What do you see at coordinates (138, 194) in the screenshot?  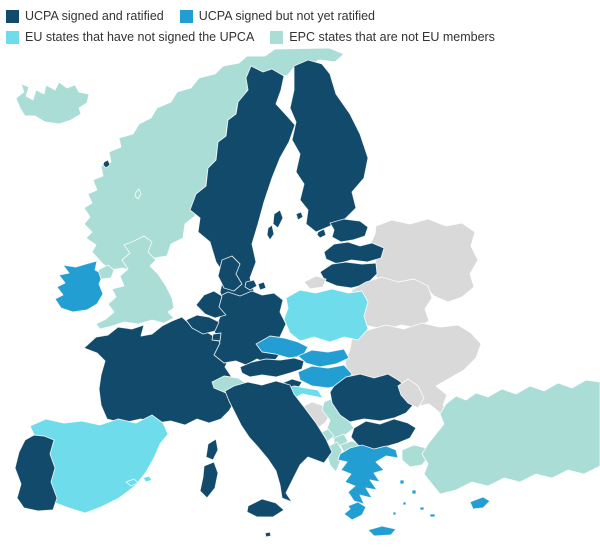 I see `island-shetland` at bounding box center [138, 194].